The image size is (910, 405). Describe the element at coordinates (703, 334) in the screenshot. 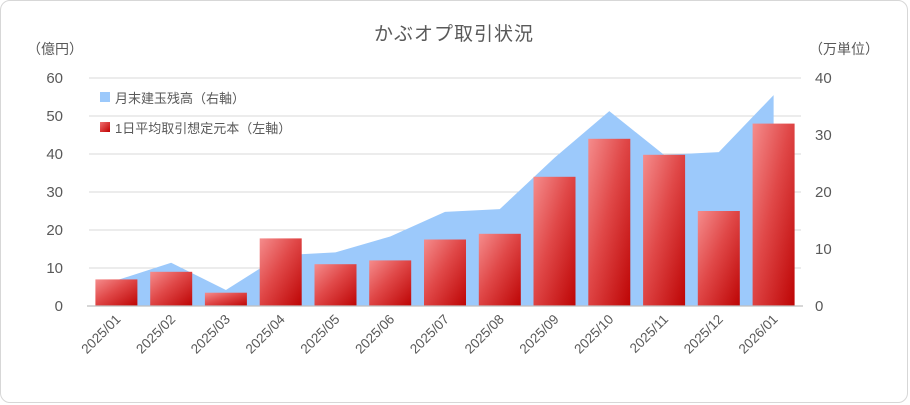

I see `x-tick-label: 2025/12` at that location.